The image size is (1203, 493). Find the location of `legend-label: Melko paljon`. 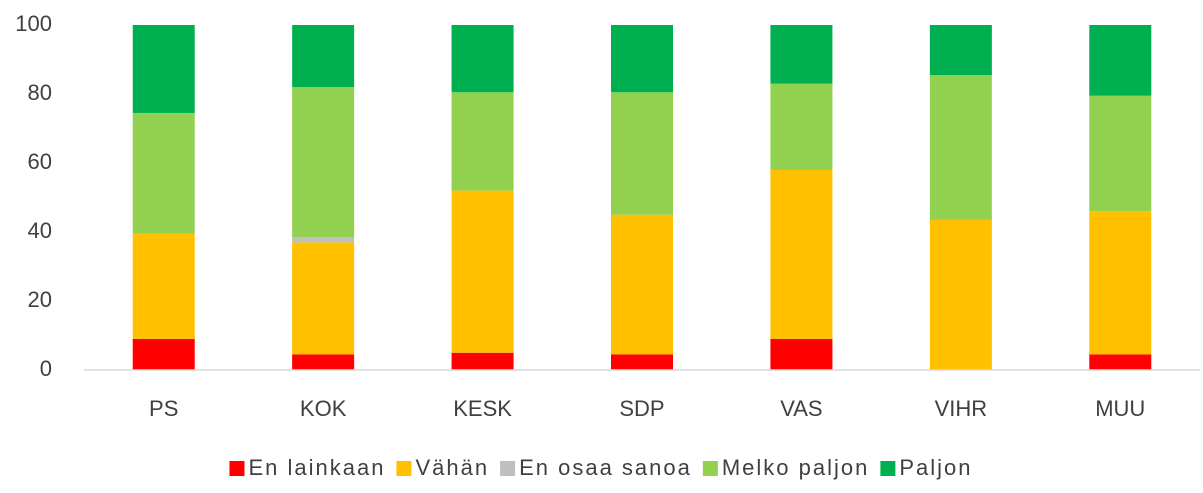

legend-label: Melko paljon is located at coordinates (796, 467).